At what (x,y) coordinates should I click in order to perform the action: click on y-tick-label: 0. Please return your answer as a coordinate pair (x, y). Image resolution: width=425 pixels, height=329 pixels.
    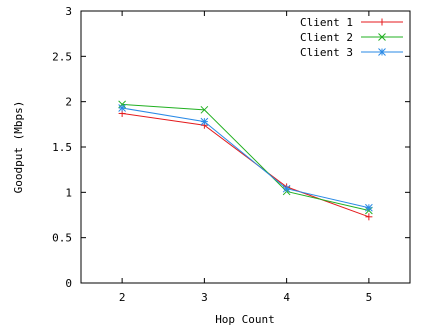
    Looking at the image, I should click on (68, 283).